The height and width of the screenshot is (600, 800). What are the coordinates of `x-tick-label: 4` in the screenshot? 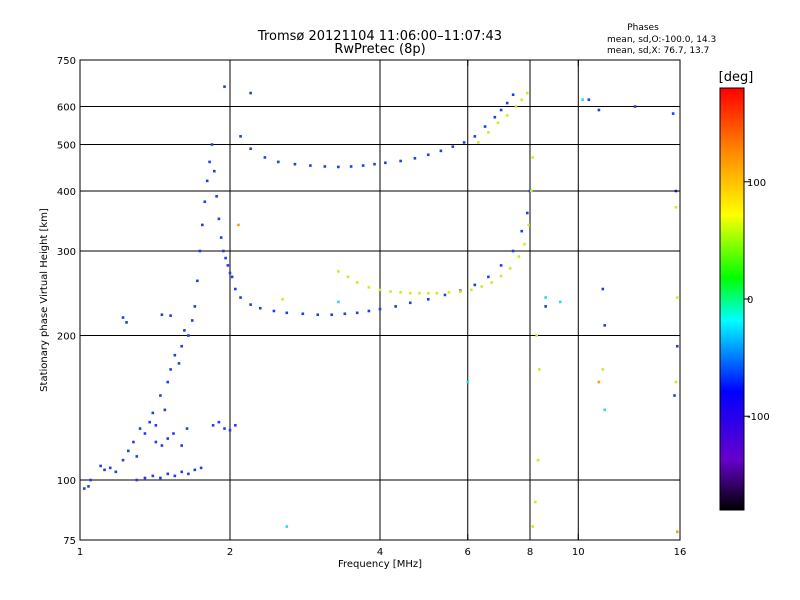 It's located at (380, 552).